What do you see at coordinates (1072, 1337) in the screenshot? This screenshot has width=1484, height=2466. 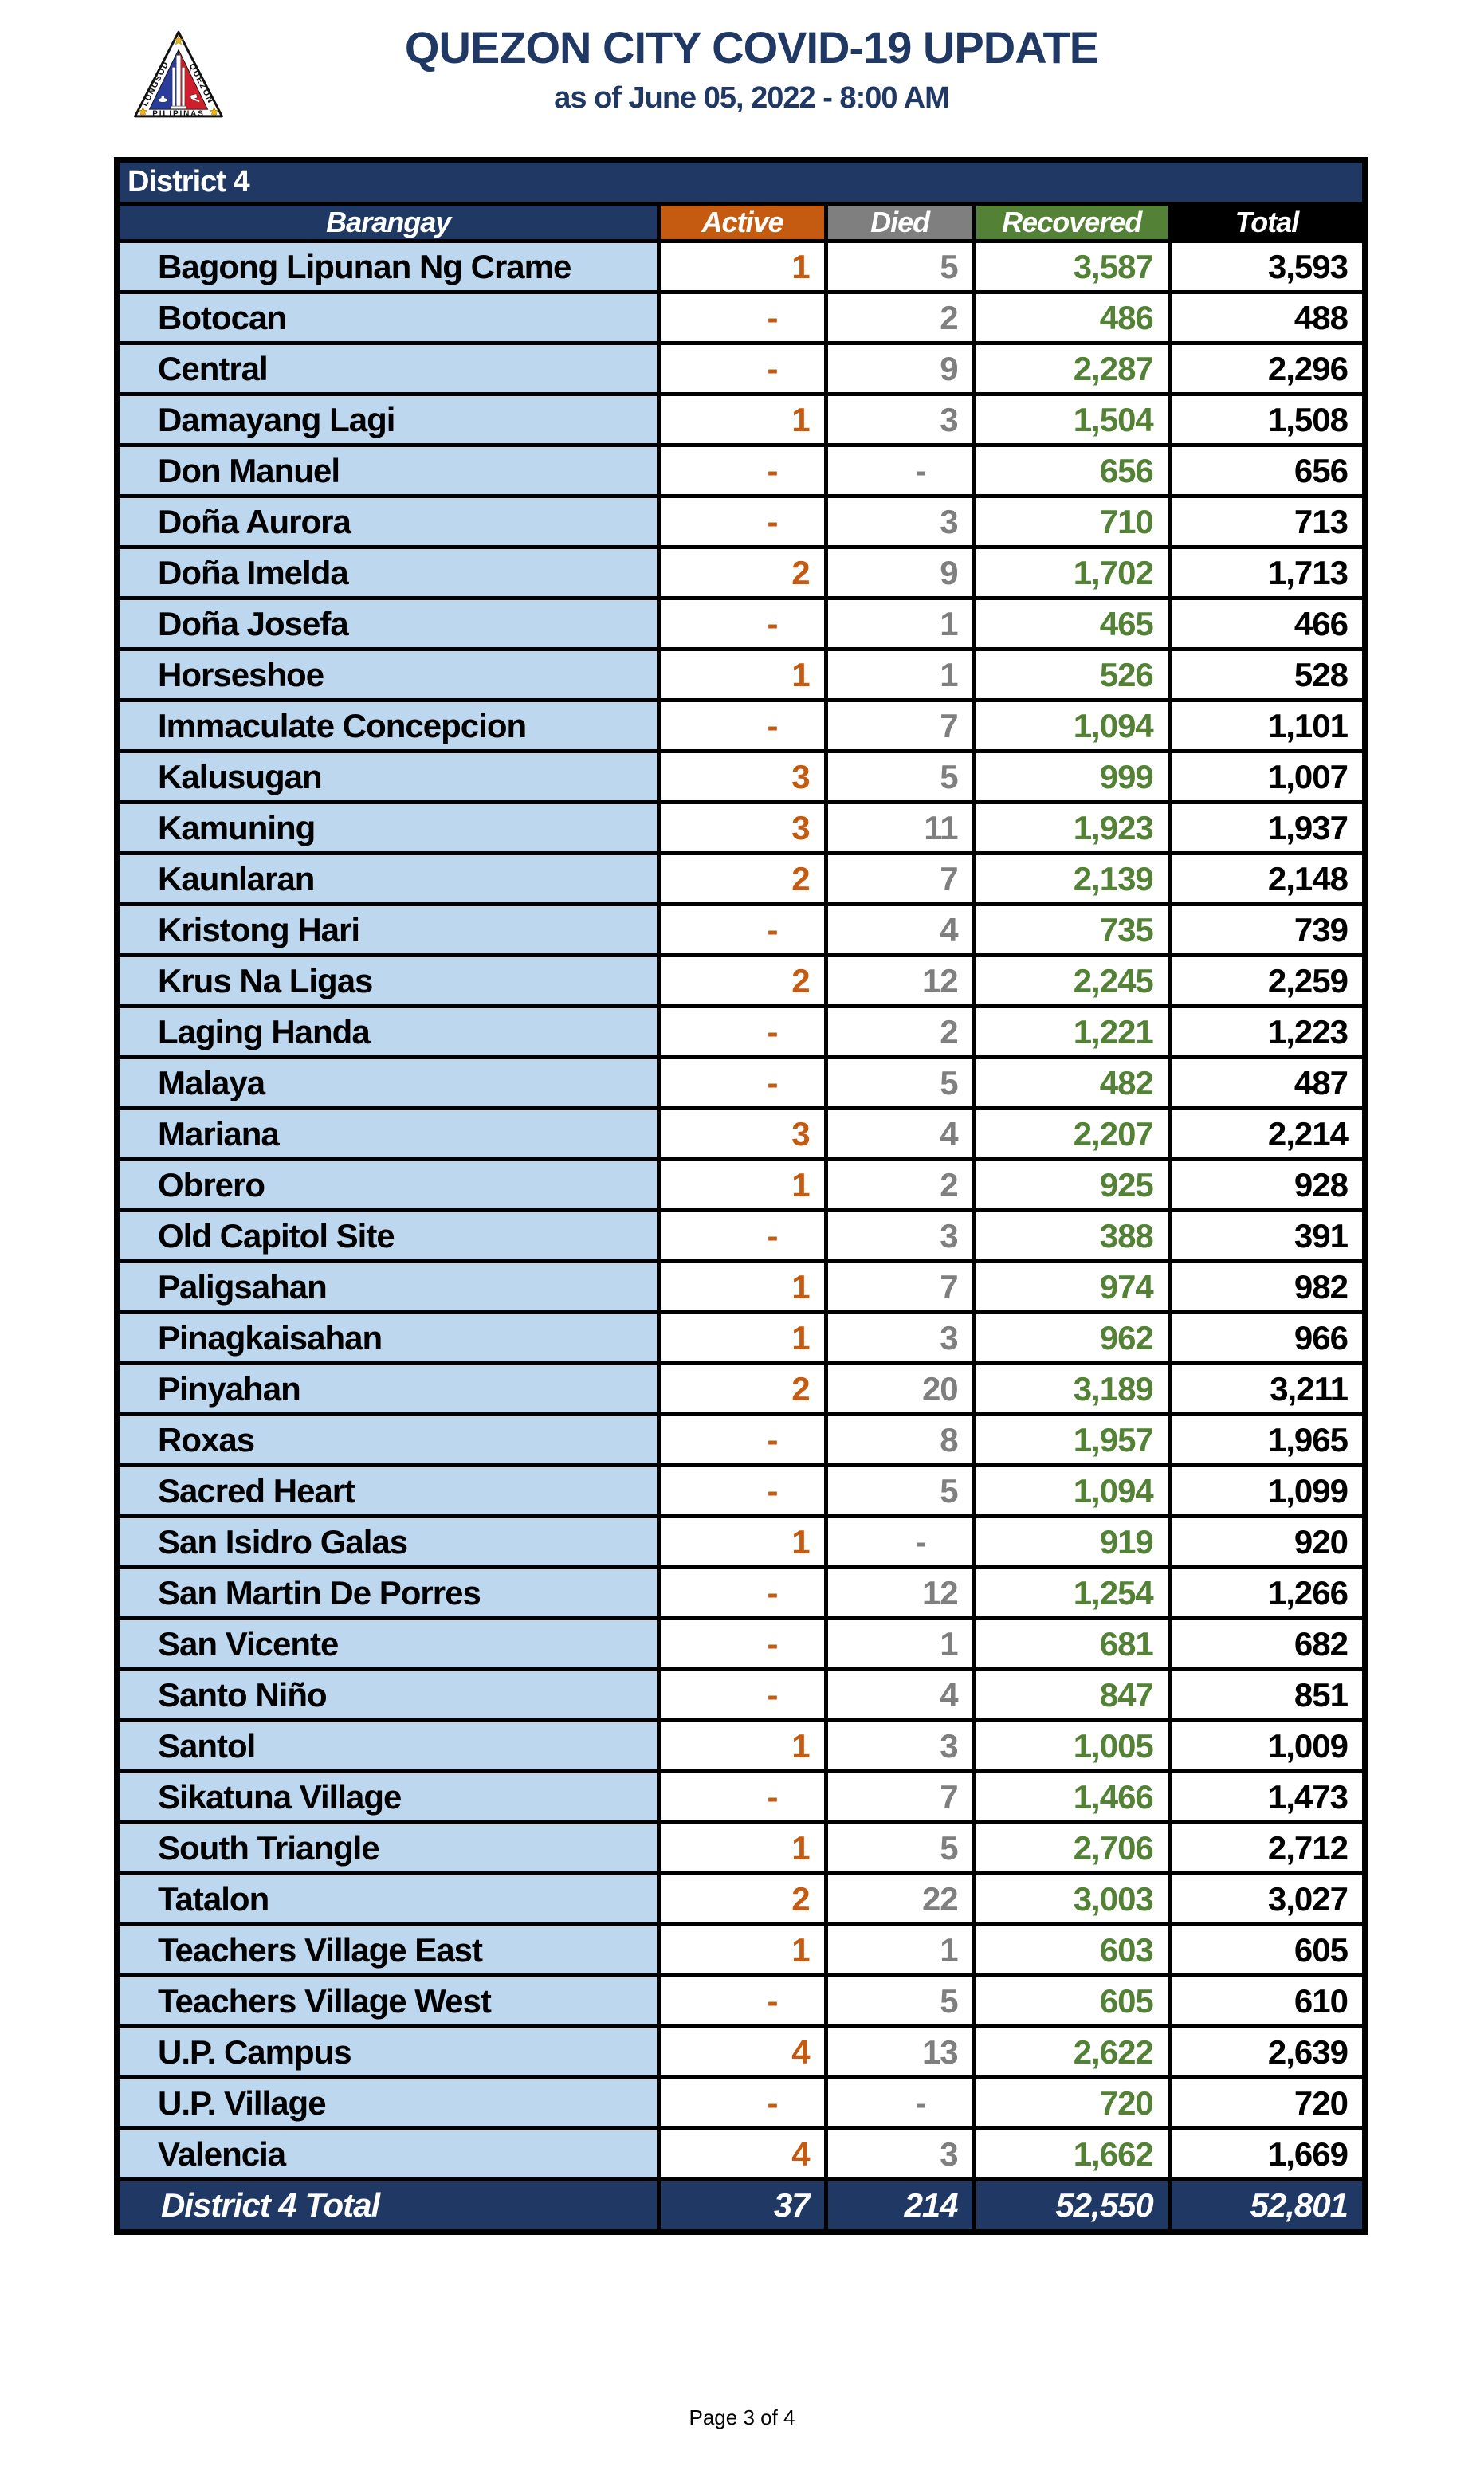 I see `recovered-value-cell: 962` at bounding box center [1072, 1337].